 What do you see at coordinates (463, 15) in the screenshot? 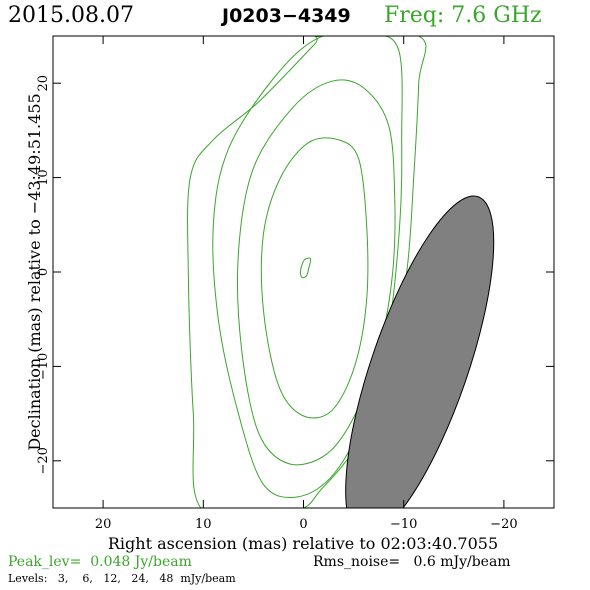
I see `frequency-label: Freq: 7.6 GHz` at bounding box center [463, 15].